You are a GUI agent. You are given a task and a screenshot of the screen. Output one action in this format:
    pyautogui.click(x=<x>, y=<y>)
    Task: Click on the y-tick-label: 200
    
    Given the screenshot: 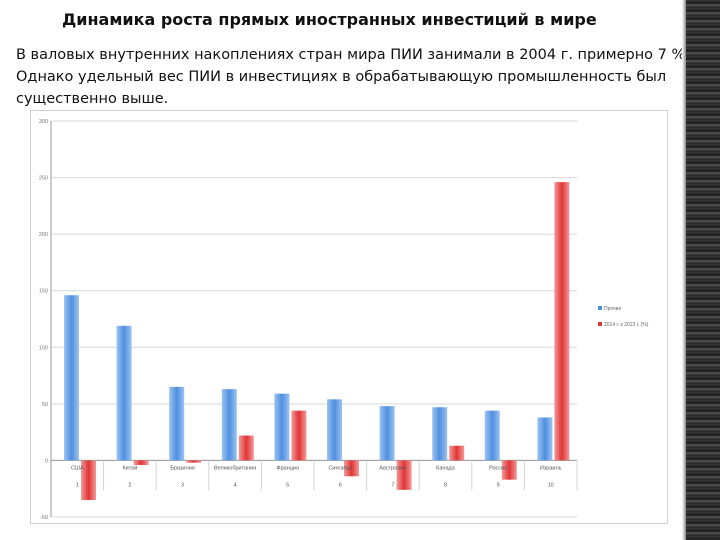 What is the action you would take?
    pyautogui.click(x=43, y=235)
    